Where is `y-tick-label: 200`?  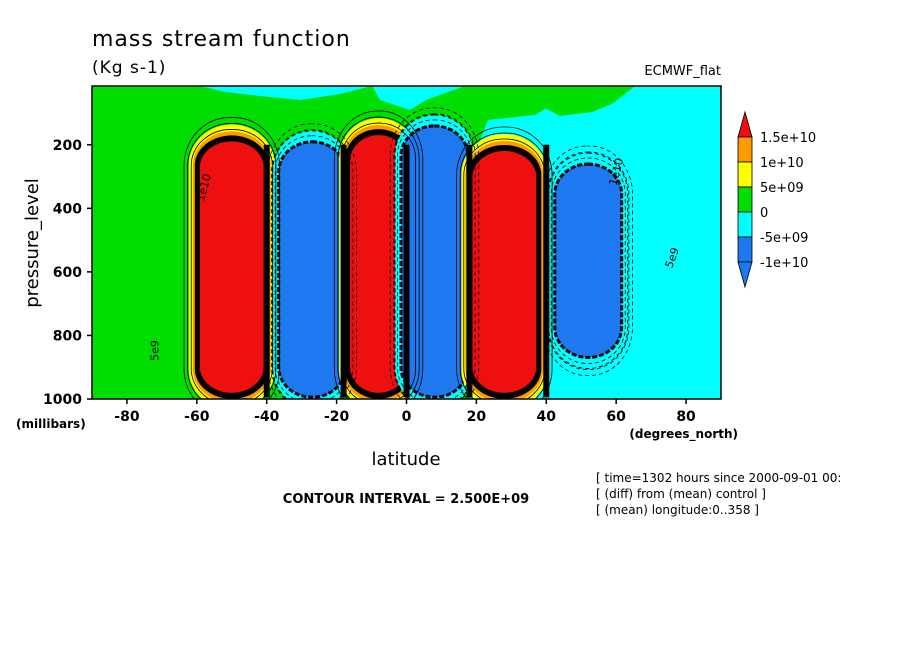
y-tick-label: 200 is located at coordinates (67, 146).